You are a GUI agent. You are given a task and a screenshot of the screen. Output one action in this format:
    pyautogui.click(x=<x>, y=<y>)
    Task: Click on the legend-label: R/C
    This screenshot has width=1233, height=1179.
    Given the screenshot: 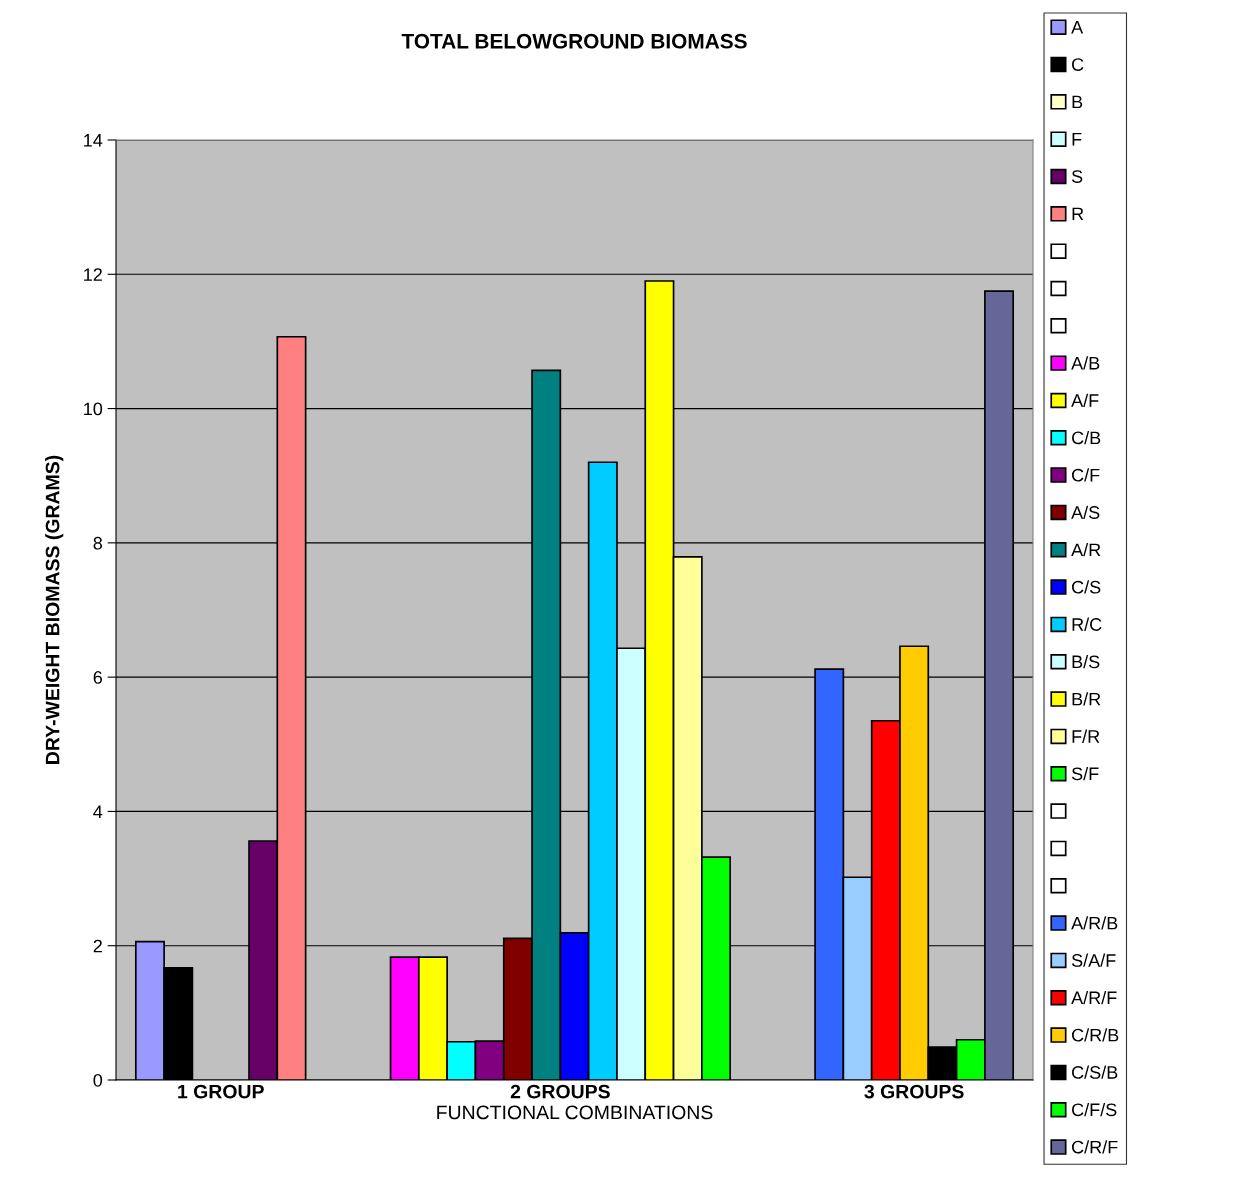 What is the action you would take?
    pyautogui.click(x=1087, y=624)
    